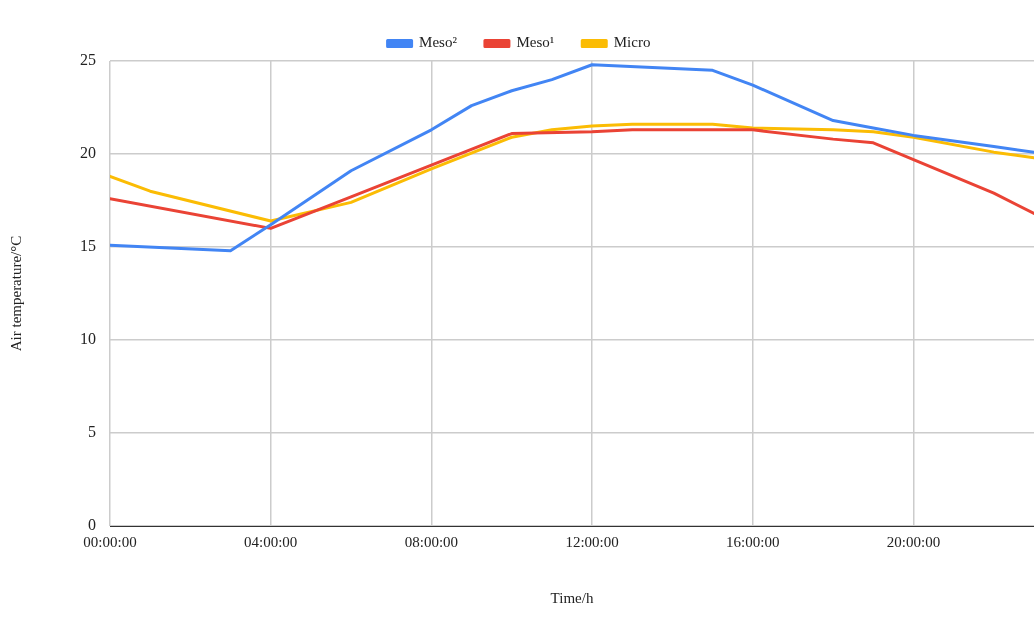 The height and width of the screenshot is (618, 1034). Describe the element at coordinates (271, 541) in the screenshot. I see `x-tick-label: 04:00:00` at that location.